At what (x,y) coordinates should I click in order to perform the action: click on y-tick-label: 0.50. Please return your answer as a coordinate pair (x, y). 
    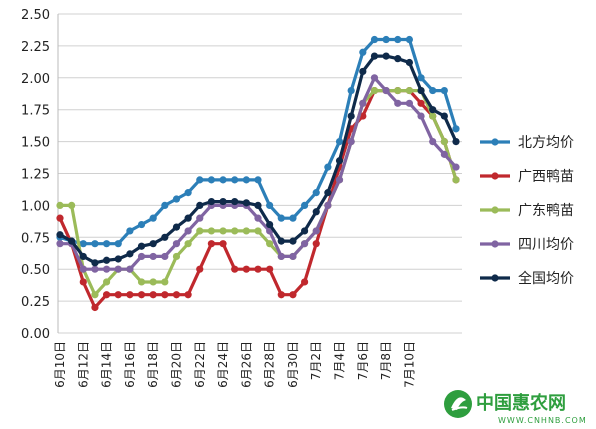
    Looking at the image, I should click on (35, 270).